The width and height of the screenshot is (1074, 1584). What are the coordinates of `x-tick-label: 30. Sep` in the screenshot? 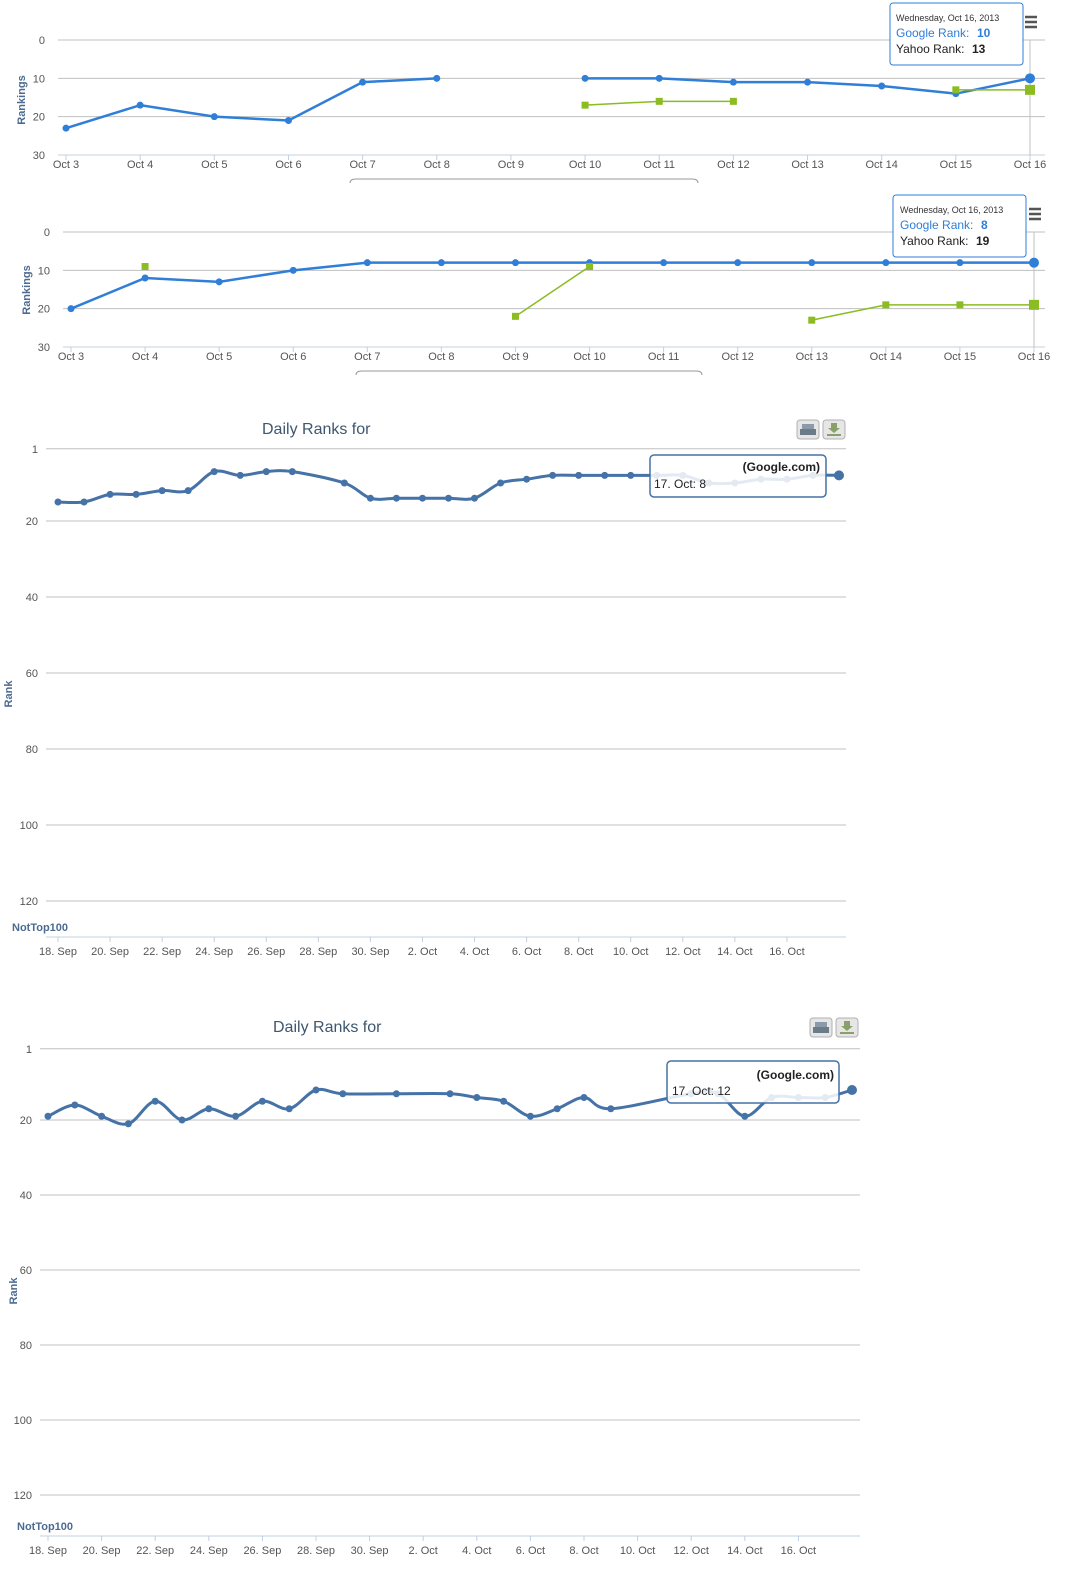 It's located at (370, 1551).